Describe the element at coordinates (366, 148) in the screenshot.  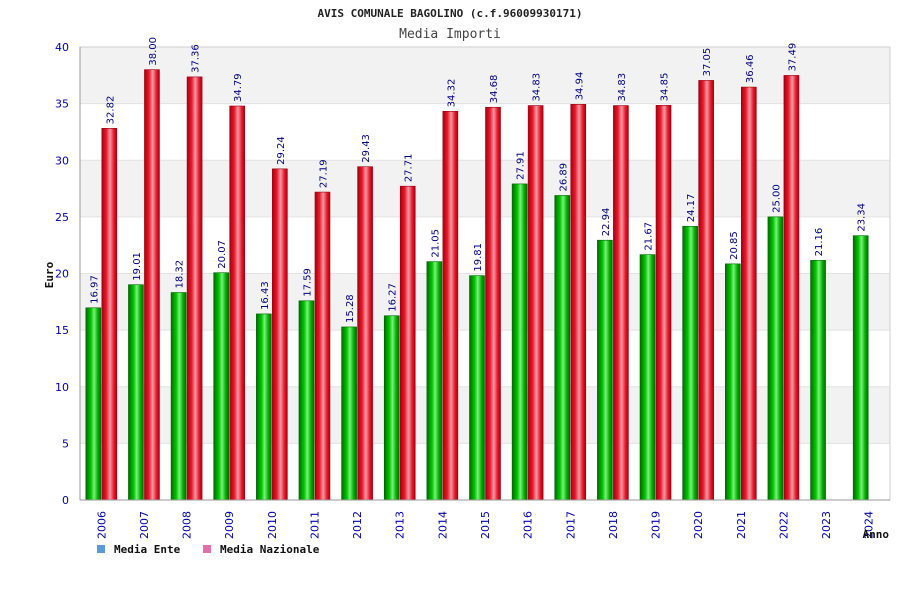
I see `data-label: 29.43` at that location.